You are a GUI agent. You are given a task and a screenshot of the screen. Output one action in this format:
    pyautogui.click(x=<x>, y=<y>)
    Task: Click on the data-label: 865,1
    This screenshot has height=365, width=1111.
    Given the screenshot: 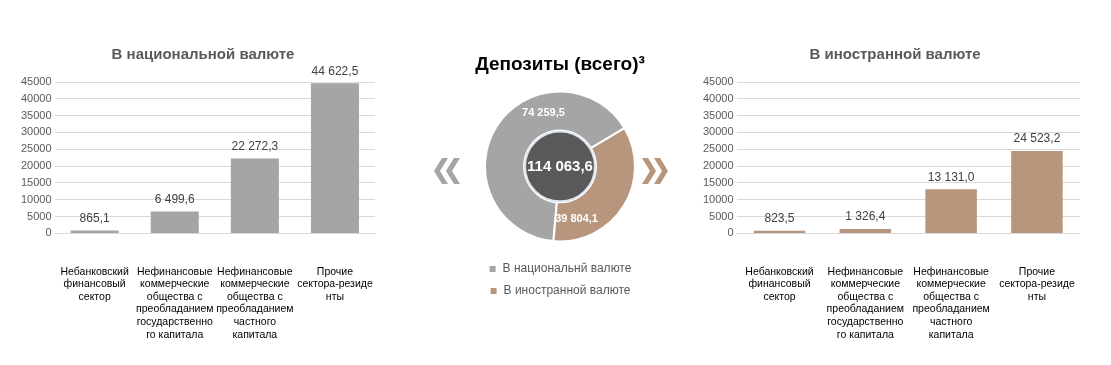 What is the action you would take?
    pyautogui.click(x=94, y=217)
    